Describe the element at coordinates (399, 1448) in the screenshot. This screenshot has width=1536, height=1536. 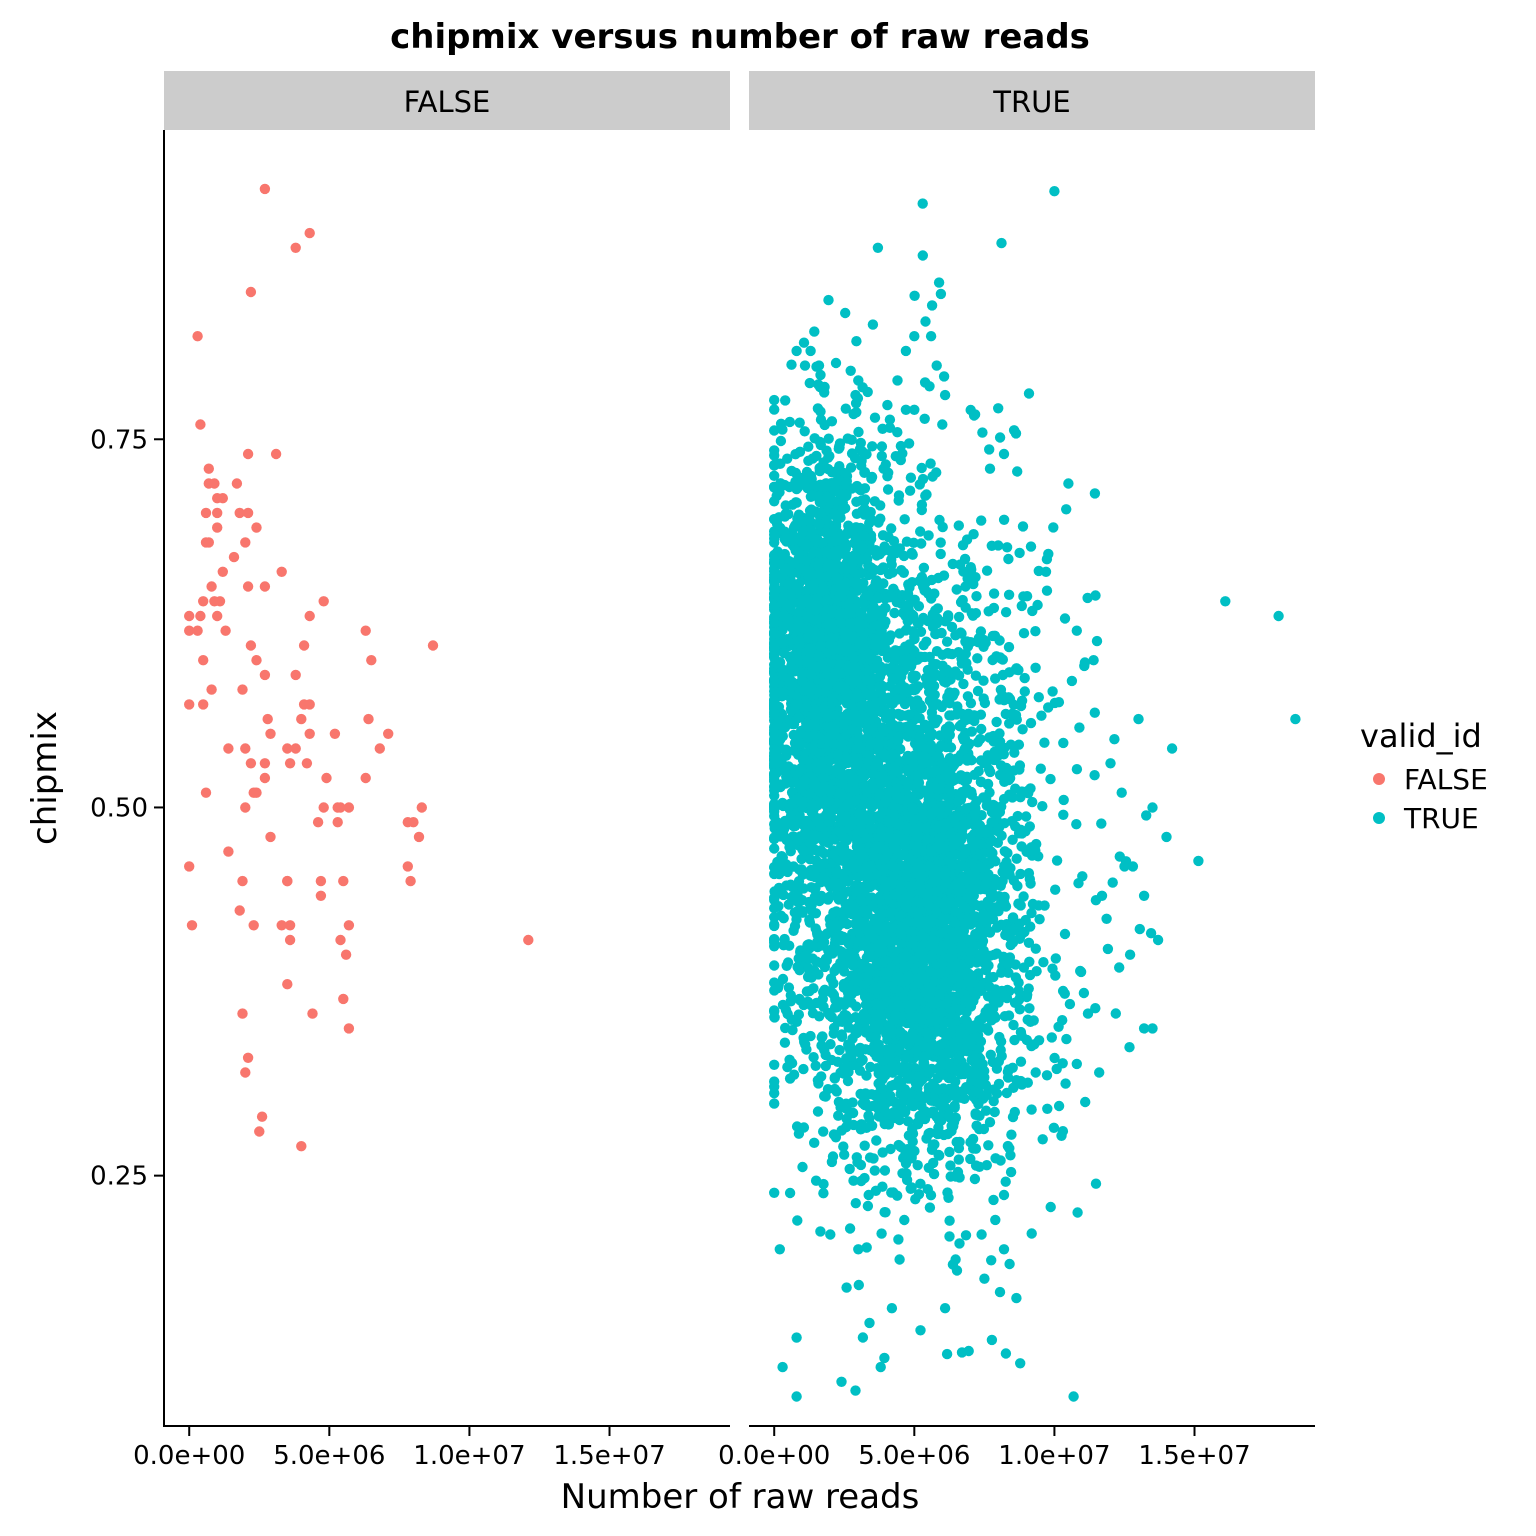
I see `x-ticks-false: 0.0e+00 5.0e+06 1.0e+07 1.5e+07` at that location.